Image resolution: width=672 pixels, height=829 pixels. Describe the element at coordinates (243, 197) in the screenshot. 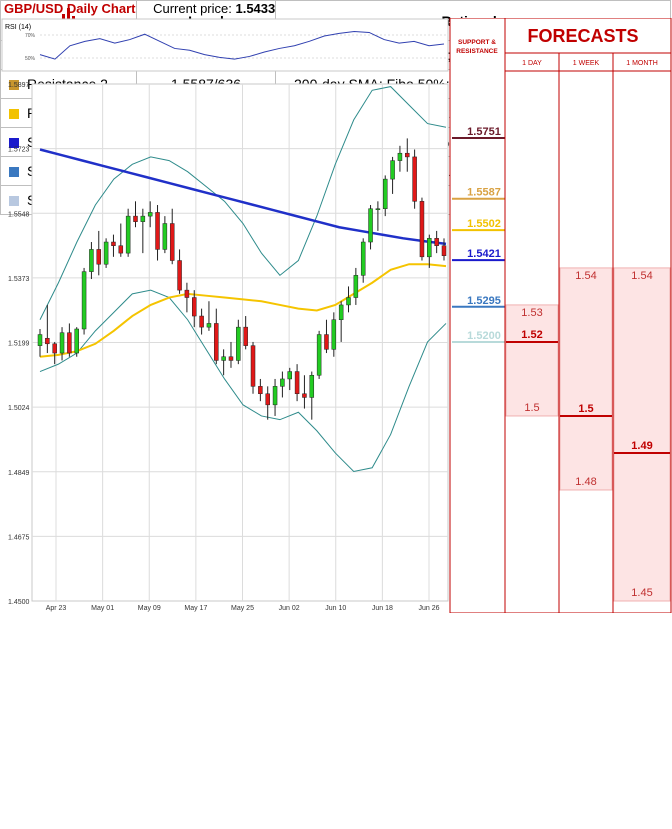

I see `sma-200-line` at that location.